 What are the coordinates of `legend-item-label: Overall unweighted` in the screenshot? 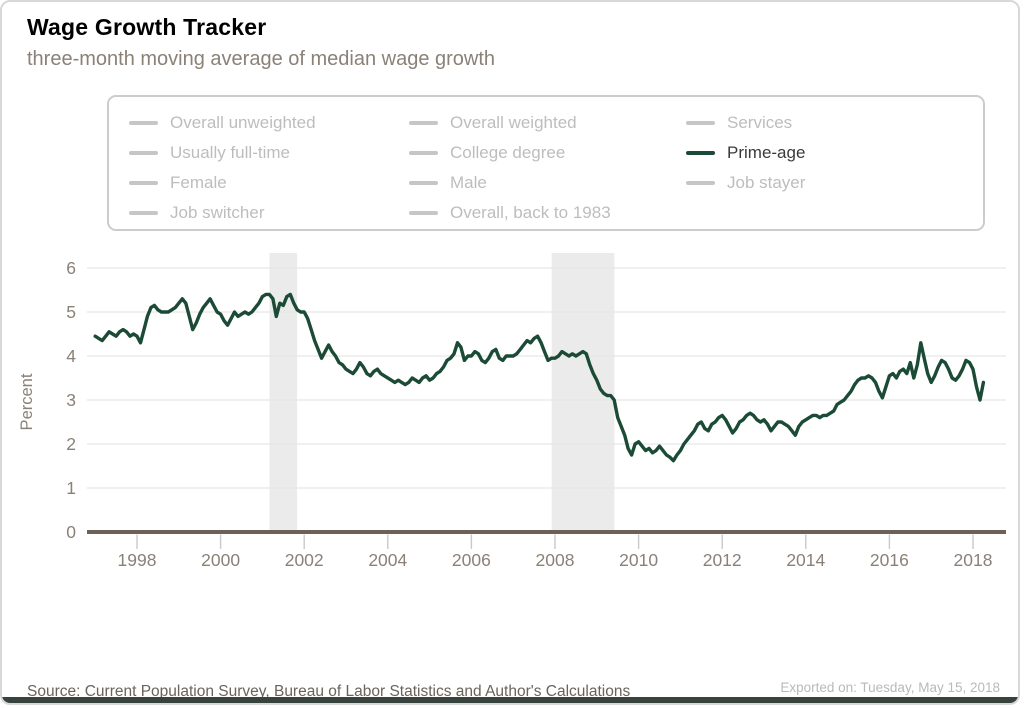 It's located at (243, 122).